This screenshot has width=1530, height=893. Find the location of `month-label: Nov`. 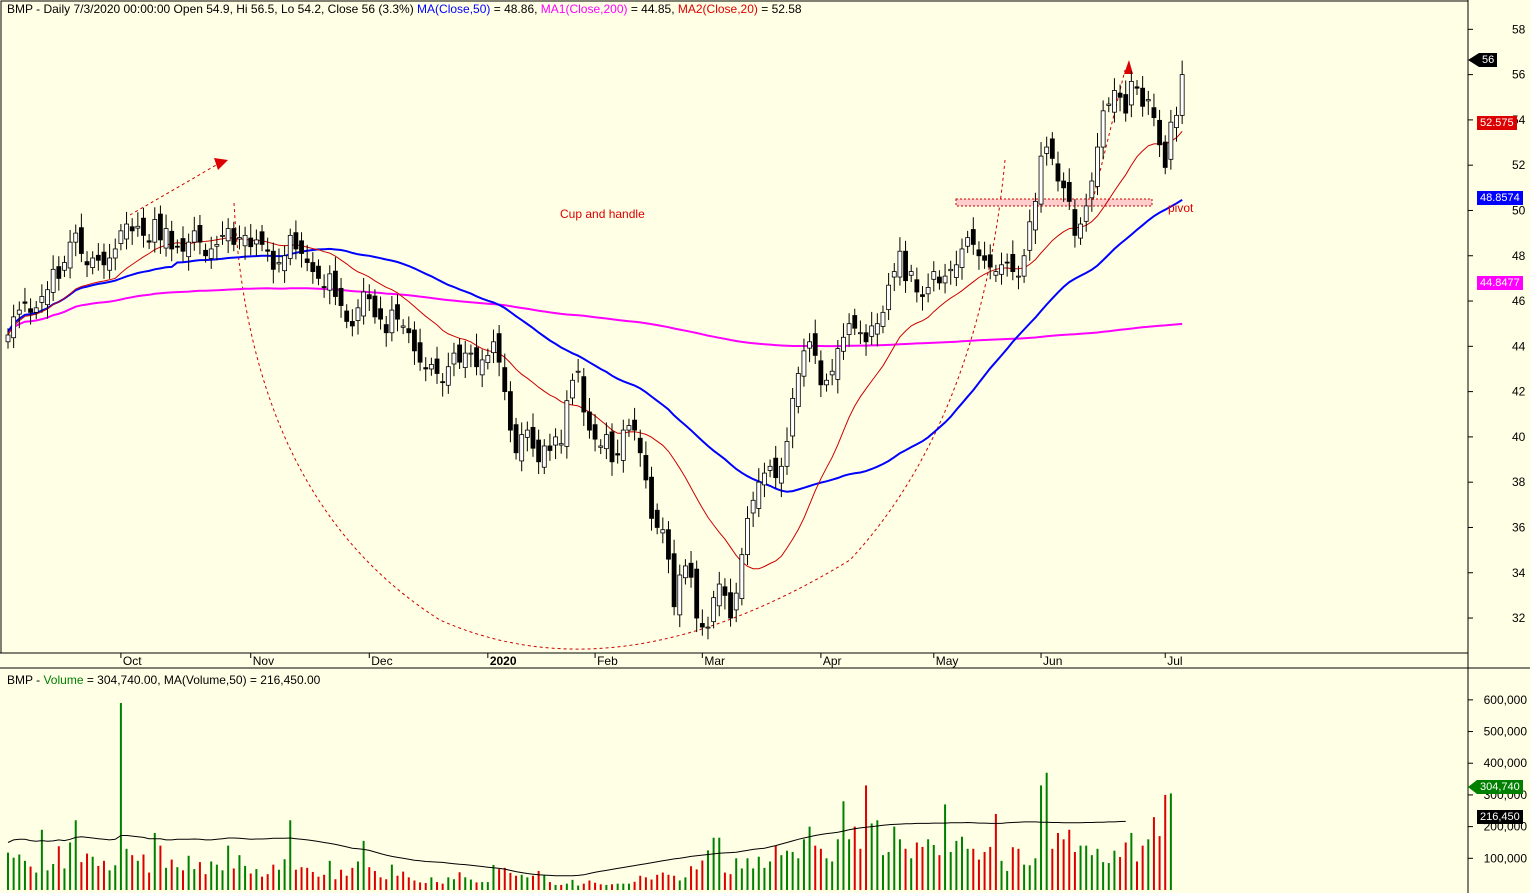

month-label: Nov is located at coordinates (263, 661).